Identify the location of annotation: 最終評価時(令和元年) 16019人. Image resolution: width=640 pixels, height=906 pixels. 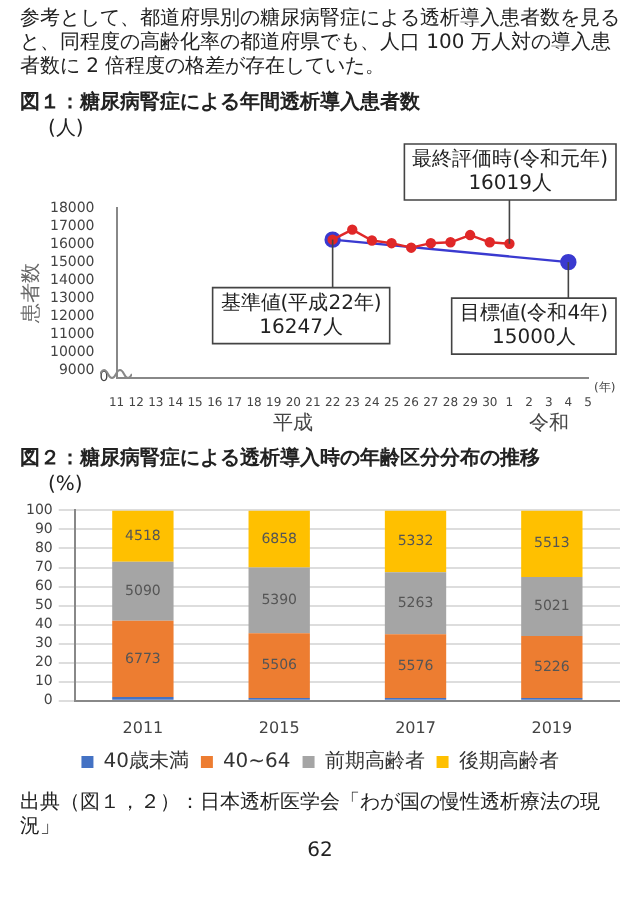
(510, 171).